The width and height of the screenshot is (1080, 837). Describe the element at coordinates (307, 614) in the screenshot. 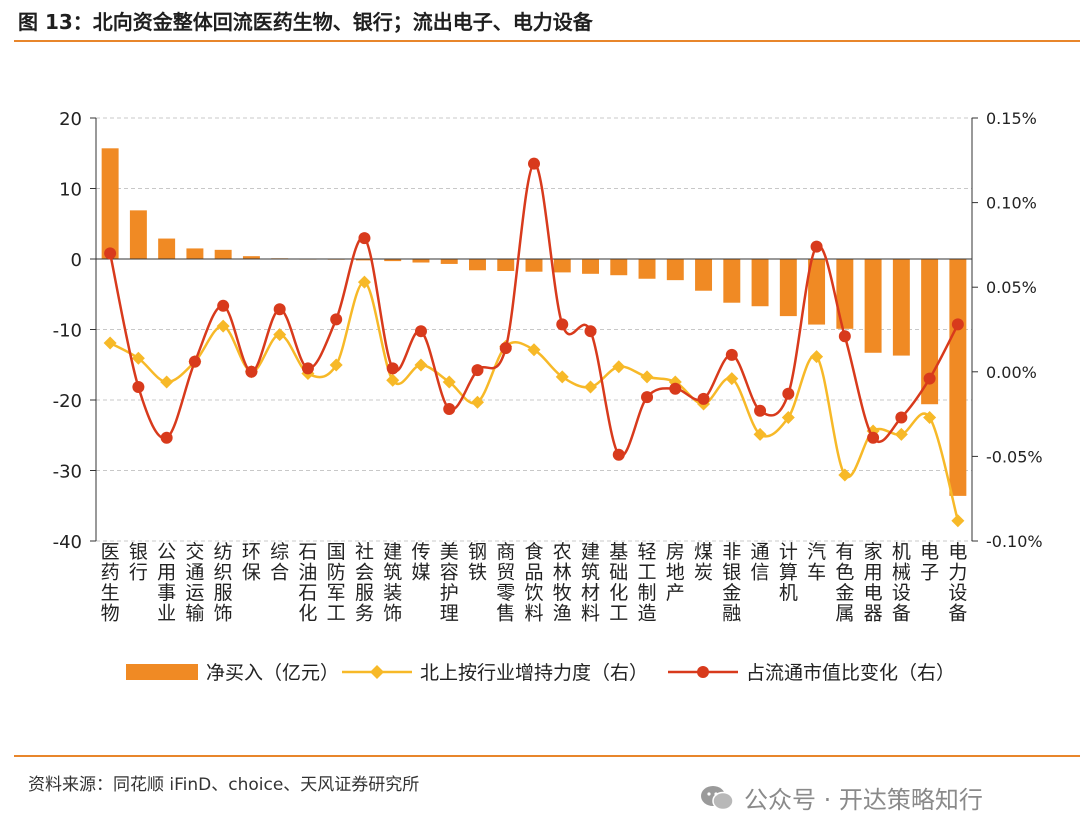

I see `category-label-char: 化` at that location.